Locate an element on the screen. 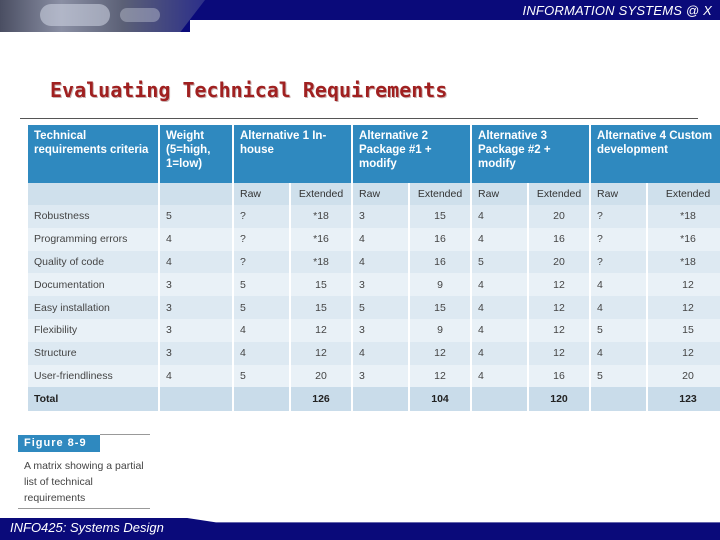 This screenshot has height=540, width=720. criterion-cell: Flexibility is located at coordinates (93, 330).